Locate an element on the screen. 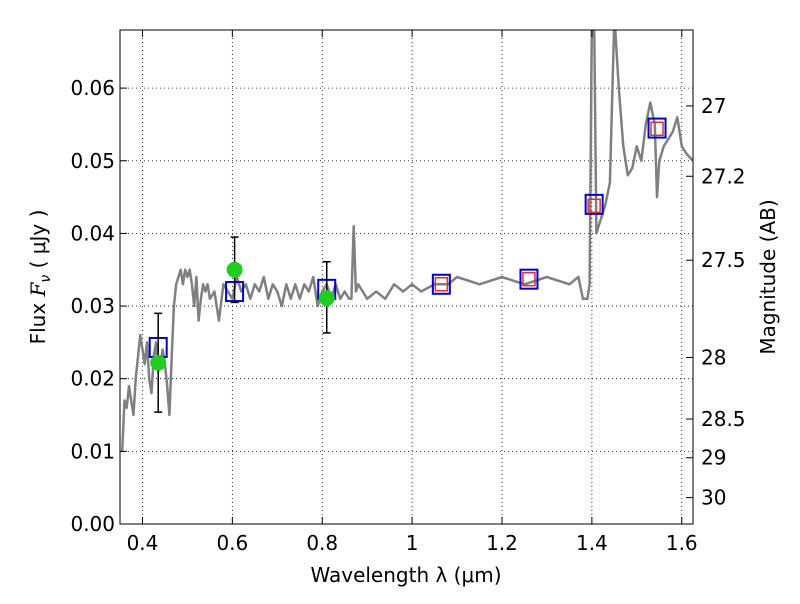  x-tick-label: 1.2 is located at coordinates (502, 543).